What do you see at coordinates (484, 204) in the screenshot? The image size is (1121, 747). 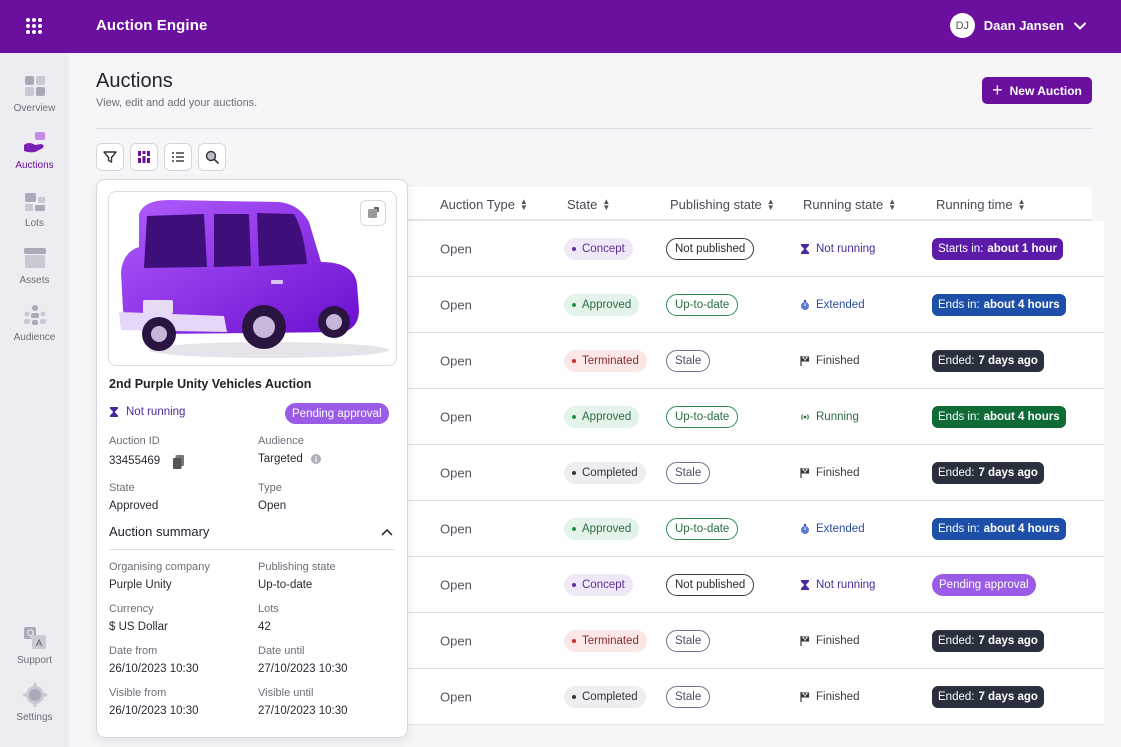 I see `column-auction-type: Auction Type ▲ ▼` at bounding box center [484, 204].